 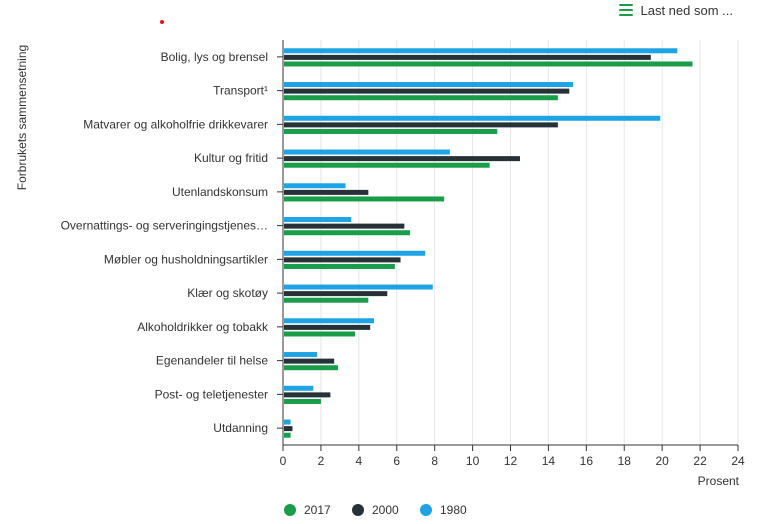 I want to click on legend-swatch-2017, so click(x=290, y=510).